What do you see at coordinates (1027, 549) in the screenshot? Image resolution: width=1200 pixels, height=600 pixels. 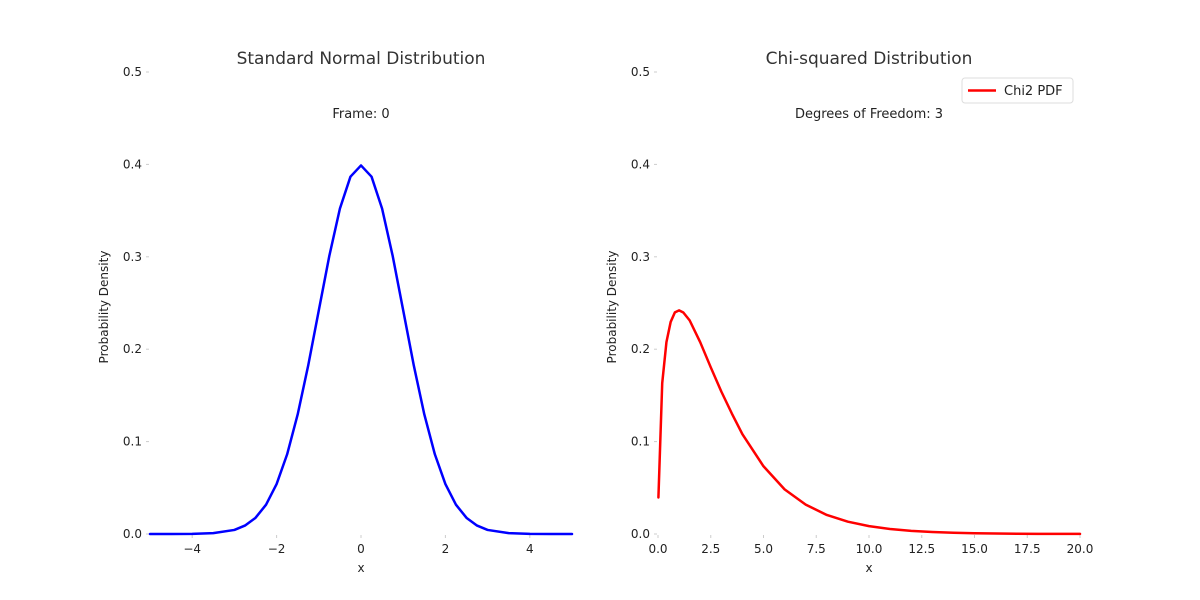 I see `x-tick-label: 17.5` at bounding box center [1027, 549].